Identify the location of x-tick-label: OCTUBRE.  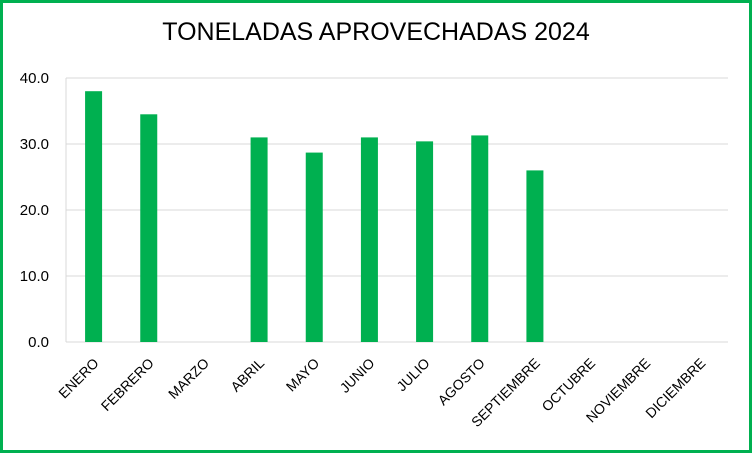
(568, 385).